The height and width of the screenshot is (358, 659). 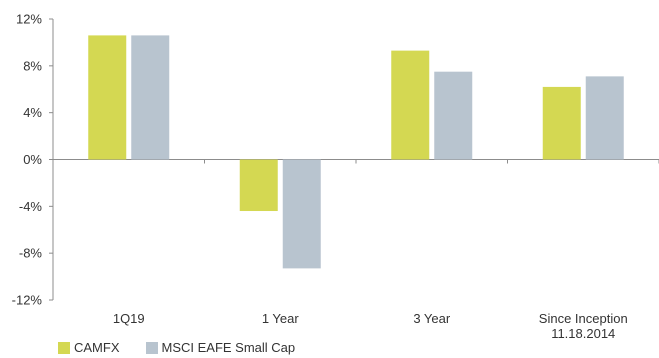 I want to click on x-category-label: 1 Year, so click(x=281, y=318).